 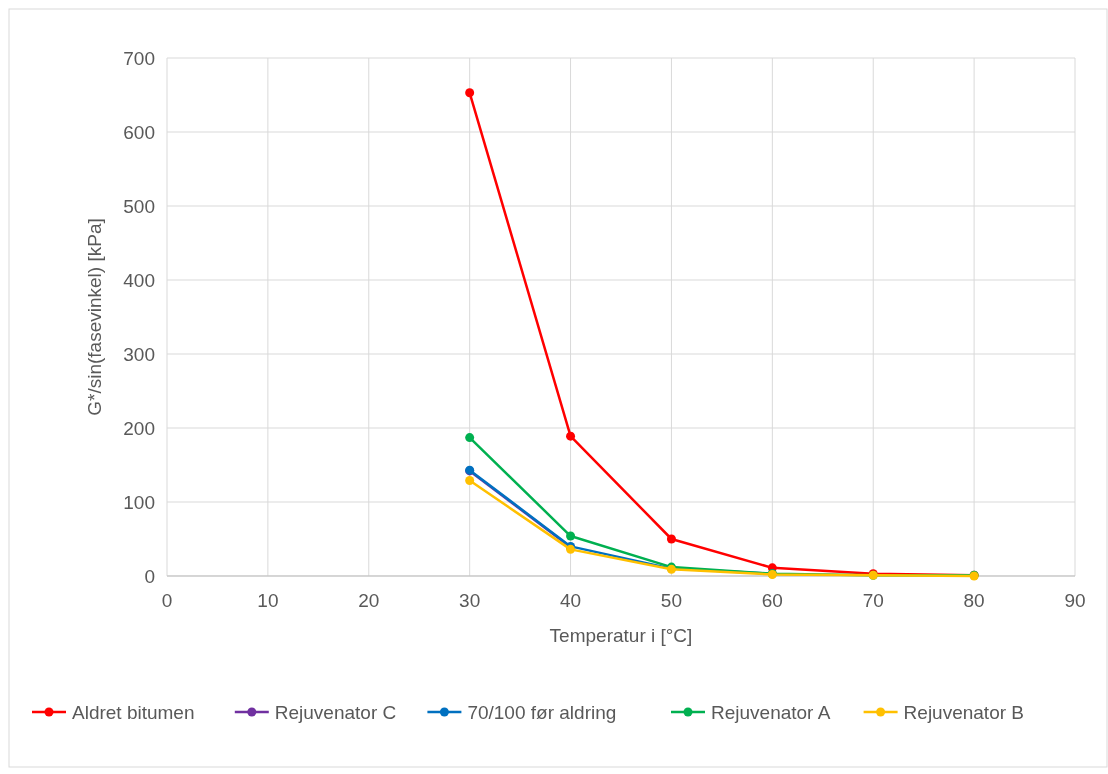 I want to click on legend-label: 70/100 før aldring, so click(x=542, y=712).